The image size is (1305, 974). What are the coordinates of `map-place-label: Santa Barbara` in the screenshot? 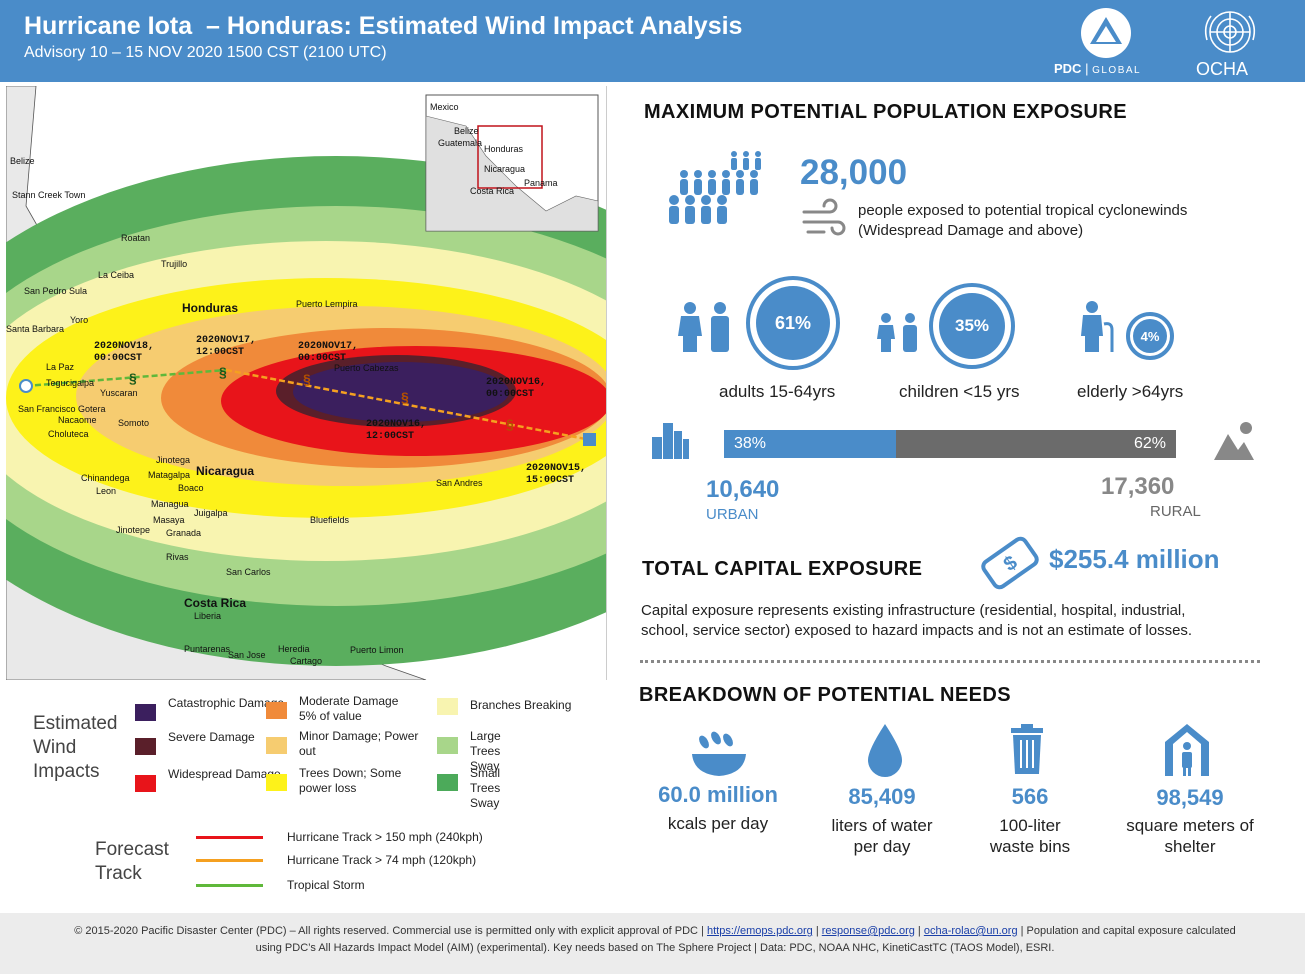 It's located at (35, 329).